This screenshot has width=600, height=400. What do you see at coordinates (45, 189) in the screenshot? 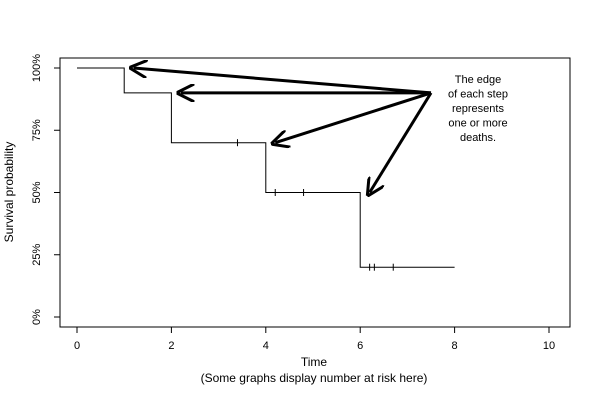
I see `y-axis: 0% 25% 50% 75% 100%` at bounding box center [45, 189].